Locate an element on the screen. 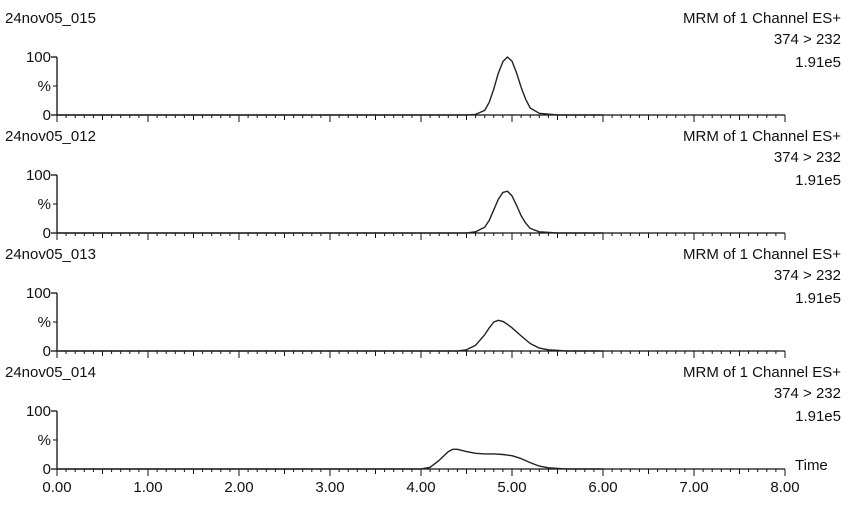 Image resolution: width=850 pixels, height=508 pixels. sample-name: 24nov05_015 is located at coordinates (50, 18).